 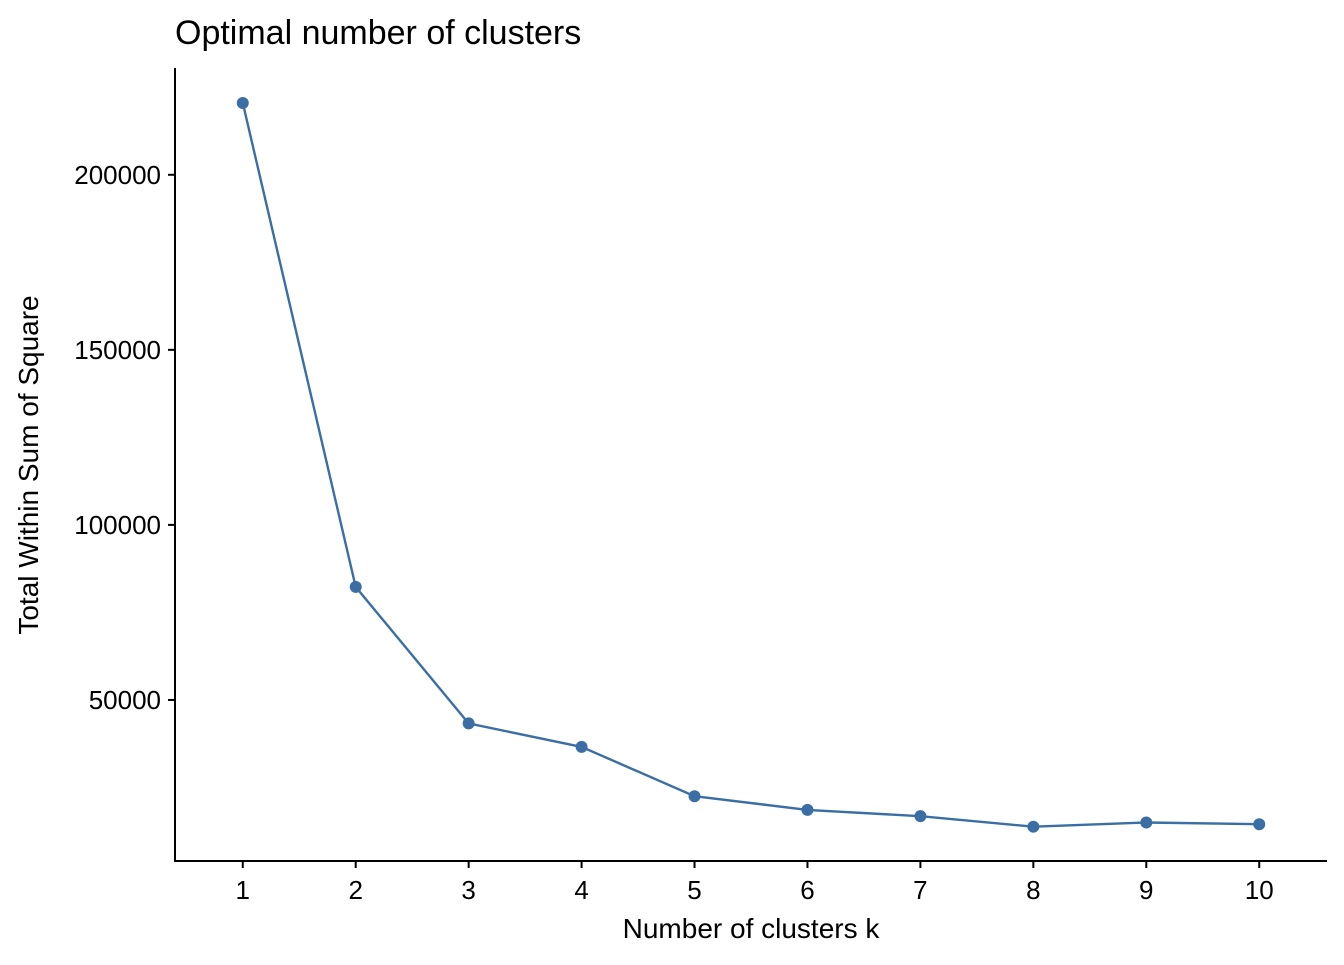 What do you see at coordinates (1259, 890) in the screenshot?
I see `x-tick-label: 10` at bounding box center [1259, 890].